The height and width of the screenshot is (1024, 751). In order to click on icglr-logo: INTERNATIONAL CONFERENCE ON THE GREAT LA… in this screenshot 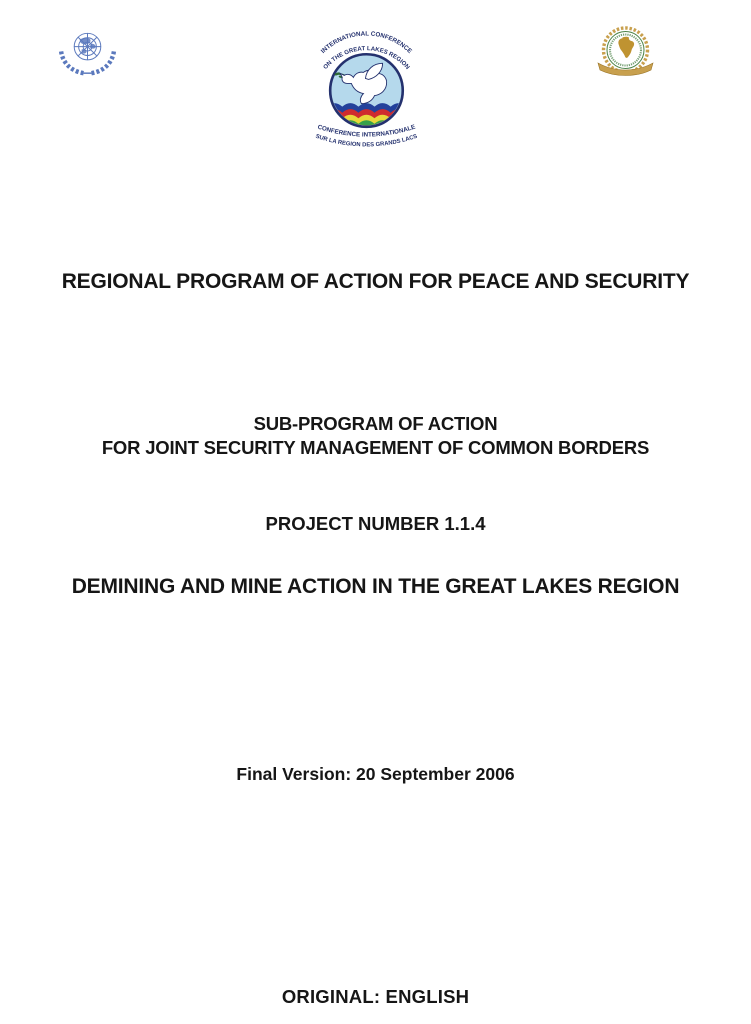, I will do `click(371, 86)`.